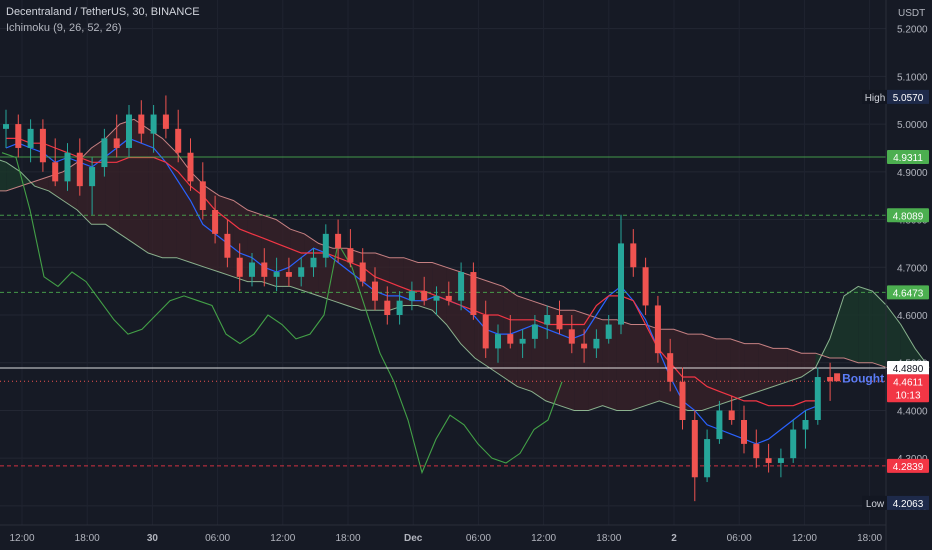  I want to click on countdown-label: 10:13, so click(907, 395).